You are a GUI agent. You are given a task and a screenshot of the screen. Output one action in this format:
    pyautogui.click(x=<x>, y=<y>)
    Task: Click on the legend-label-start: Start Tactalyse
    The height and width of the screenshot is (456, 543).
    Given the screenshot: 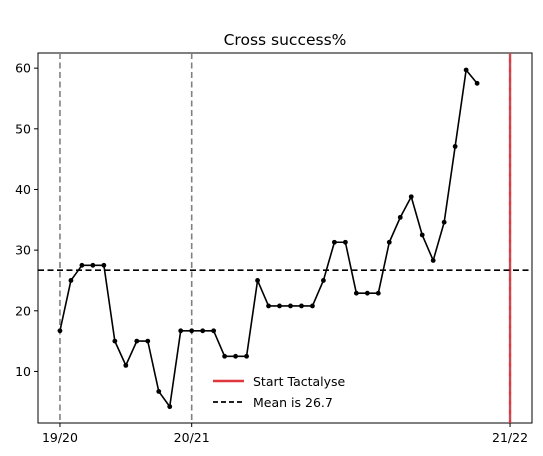 What is the action you would take?
    pyautogui.click(x=299, y=381)
    